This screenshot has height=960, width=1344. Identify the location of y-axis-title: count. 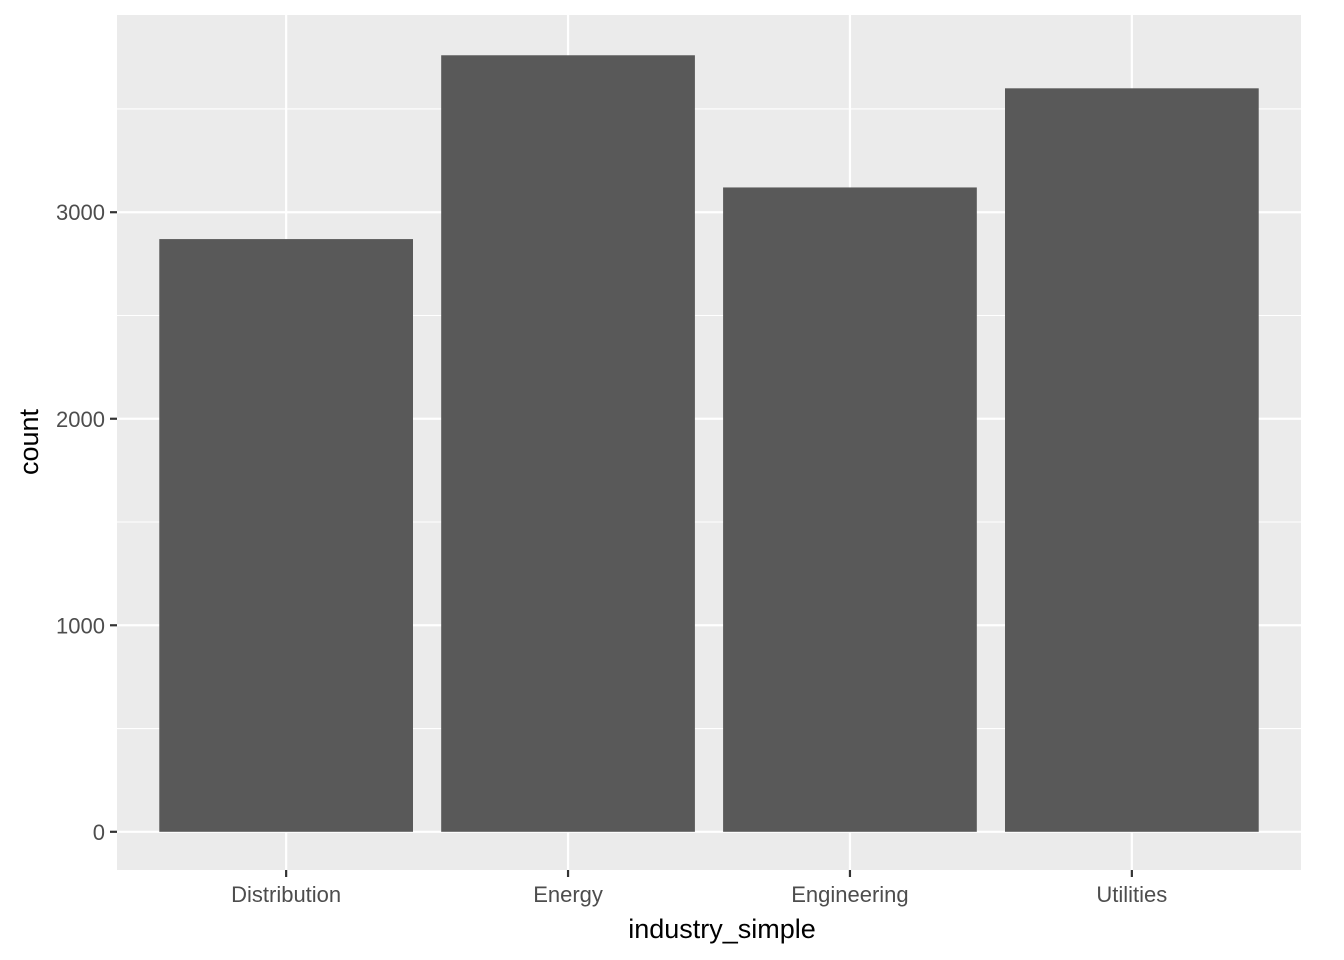
(29, 441).